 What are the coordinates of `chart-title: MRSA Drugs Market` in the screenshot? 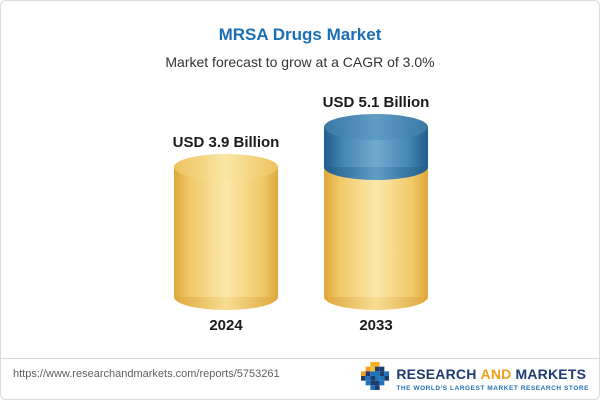 It's located at (300, 34).